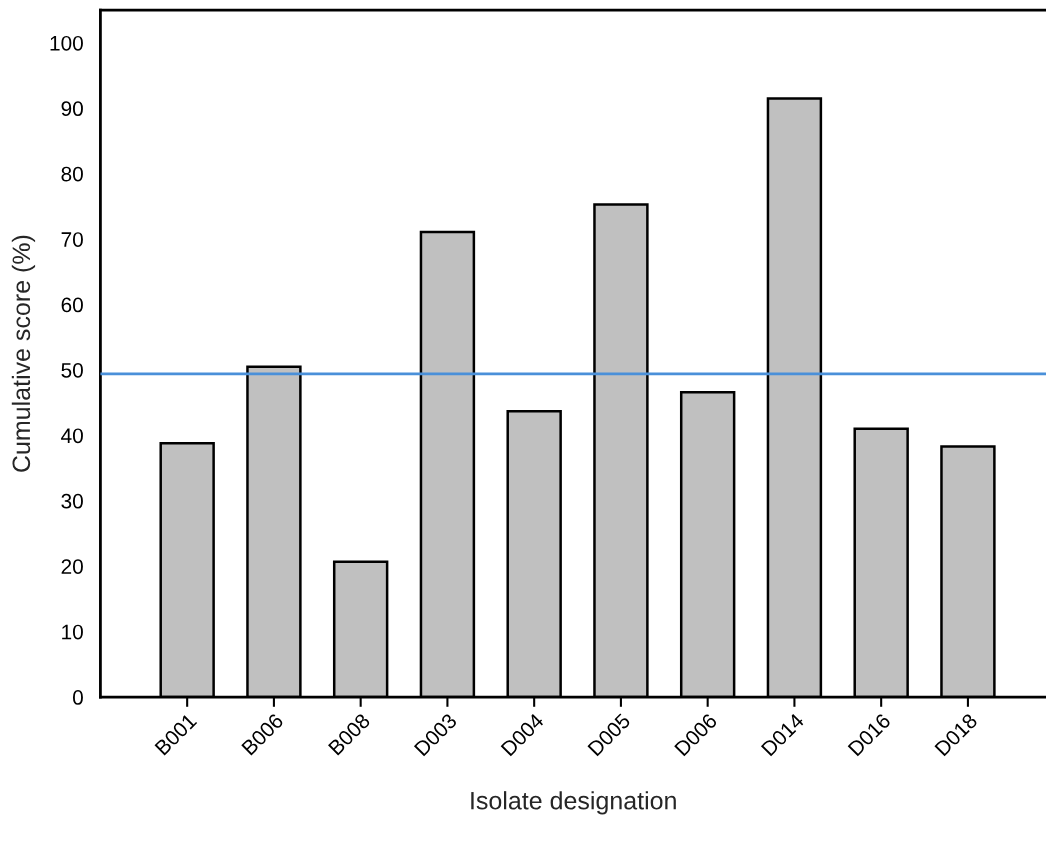  I want to click on y-axis-title: Cumulative score (%), so click(23, 353).